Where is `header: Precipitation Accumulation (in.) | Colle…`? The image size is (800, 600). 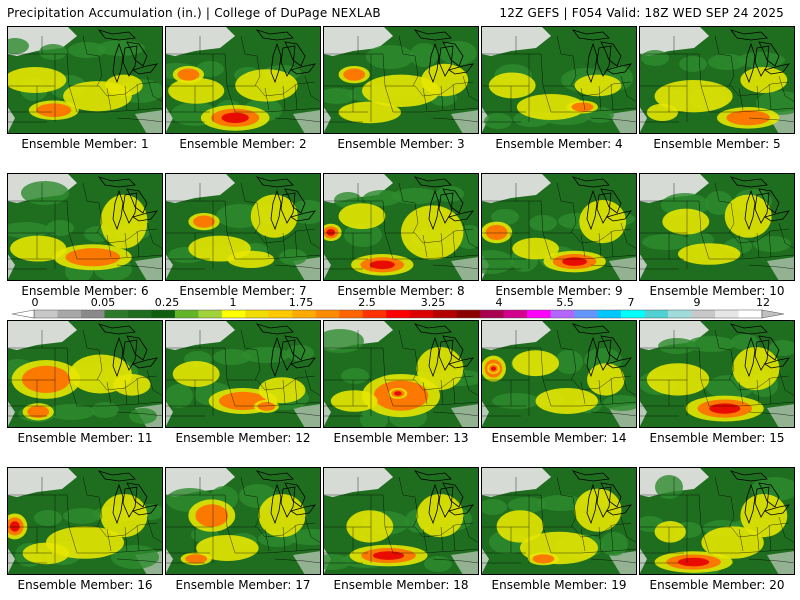
header: Precipitation Accumulation (in.) | Colle… is located at coordinates (400, 12).